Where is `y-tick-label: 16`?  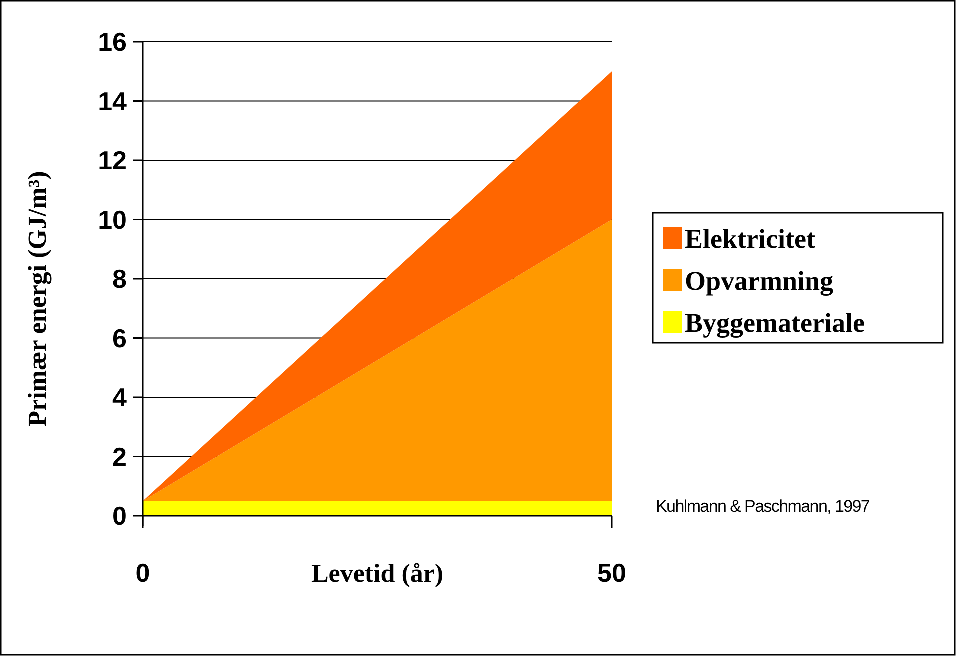 y-tick-label: 16 is located at coordinates (112, 42).